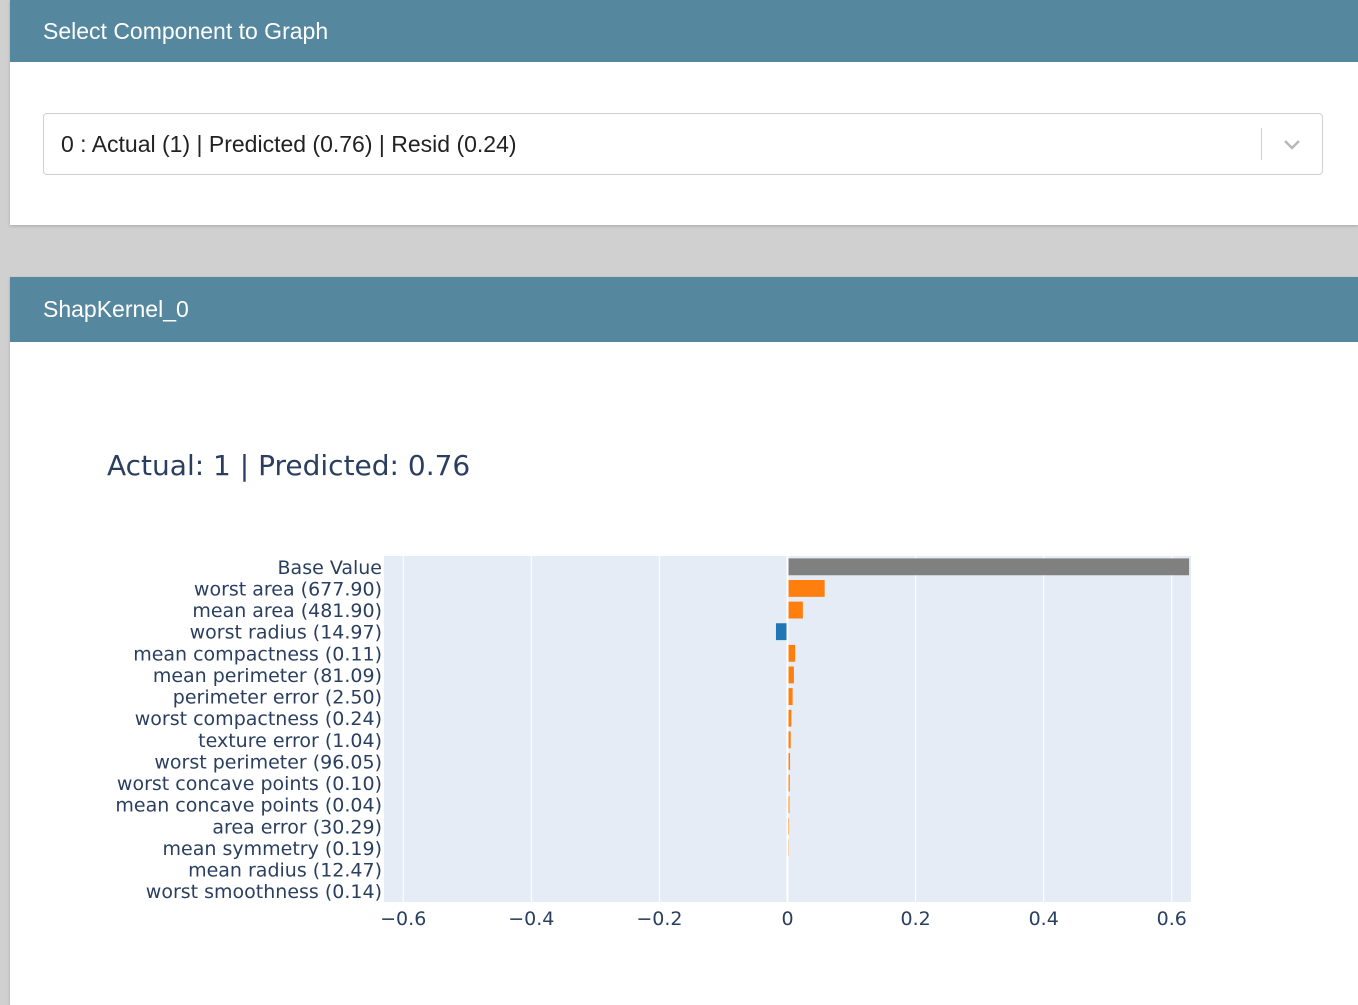  Describe the element at coordinates (403, 919) in the screenshot. I see `x-tick-label: −0.6` at that location.